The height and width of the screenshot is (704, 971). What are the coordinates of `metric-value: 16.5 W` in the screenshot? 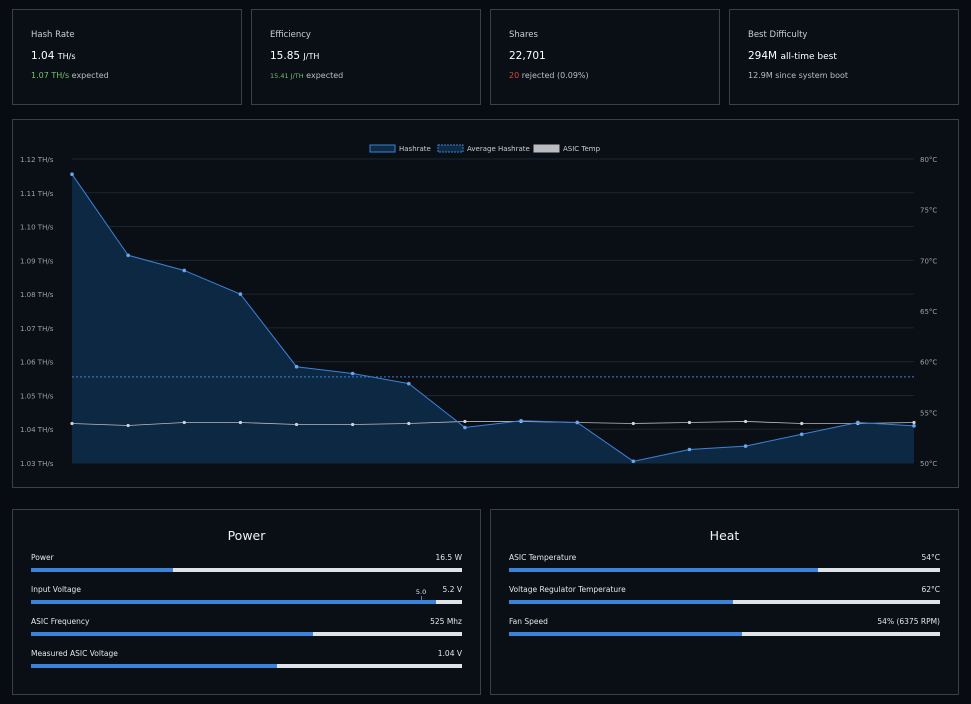 It's located at (449, 557).